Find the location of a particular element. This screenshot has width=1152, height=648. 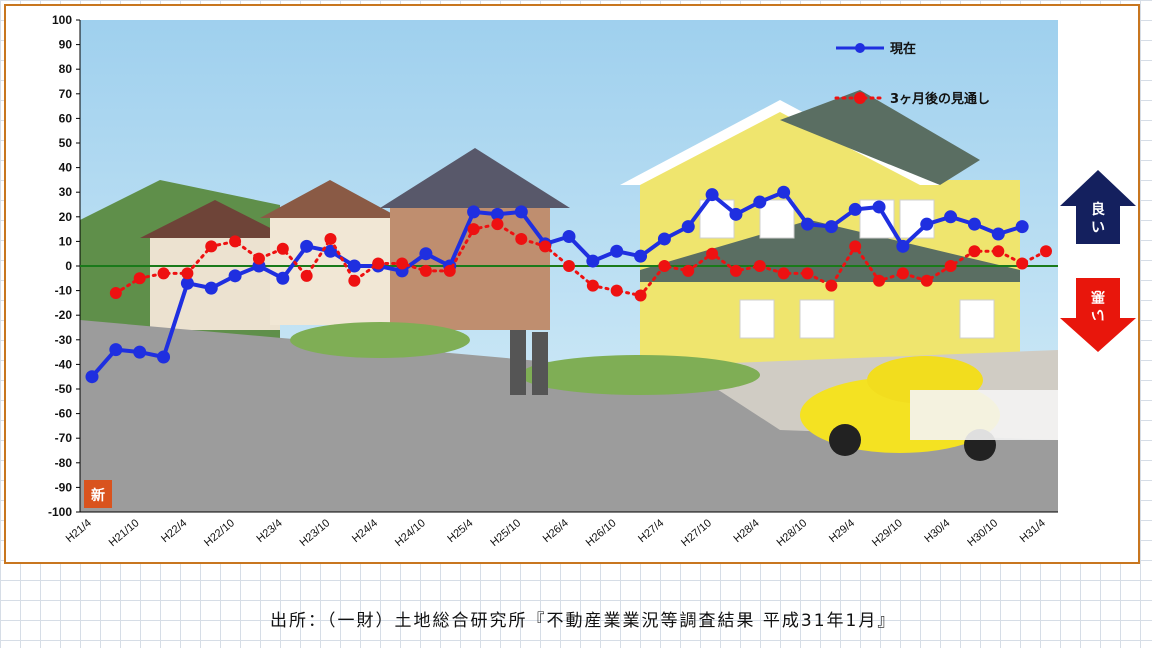

yellow-house-gable is located at coordinates (780, 148).